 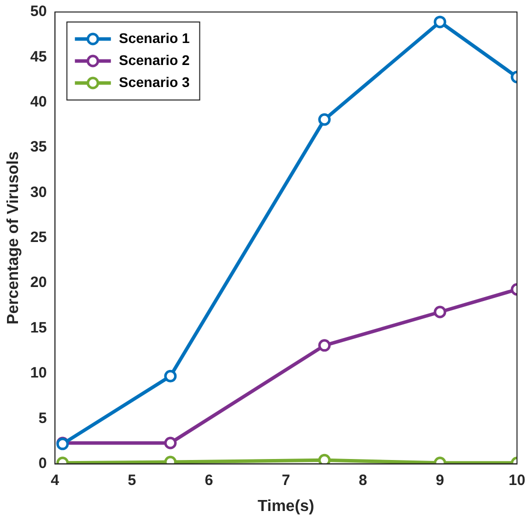 I want to click on y-tick-label: 15, so click(x=38, y=327).